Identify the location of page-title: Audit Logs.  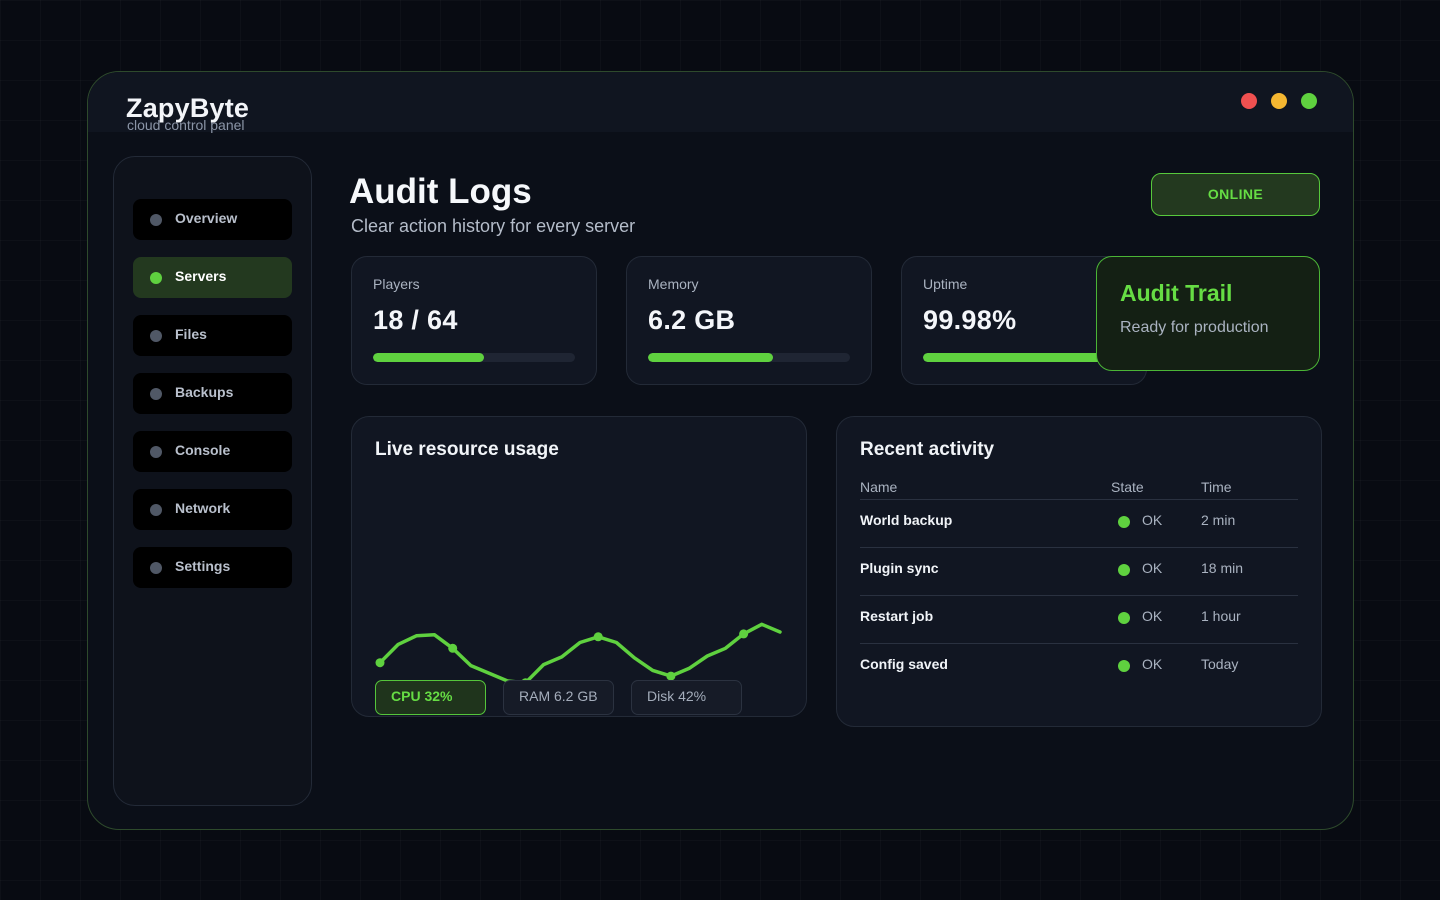
(440, 191).